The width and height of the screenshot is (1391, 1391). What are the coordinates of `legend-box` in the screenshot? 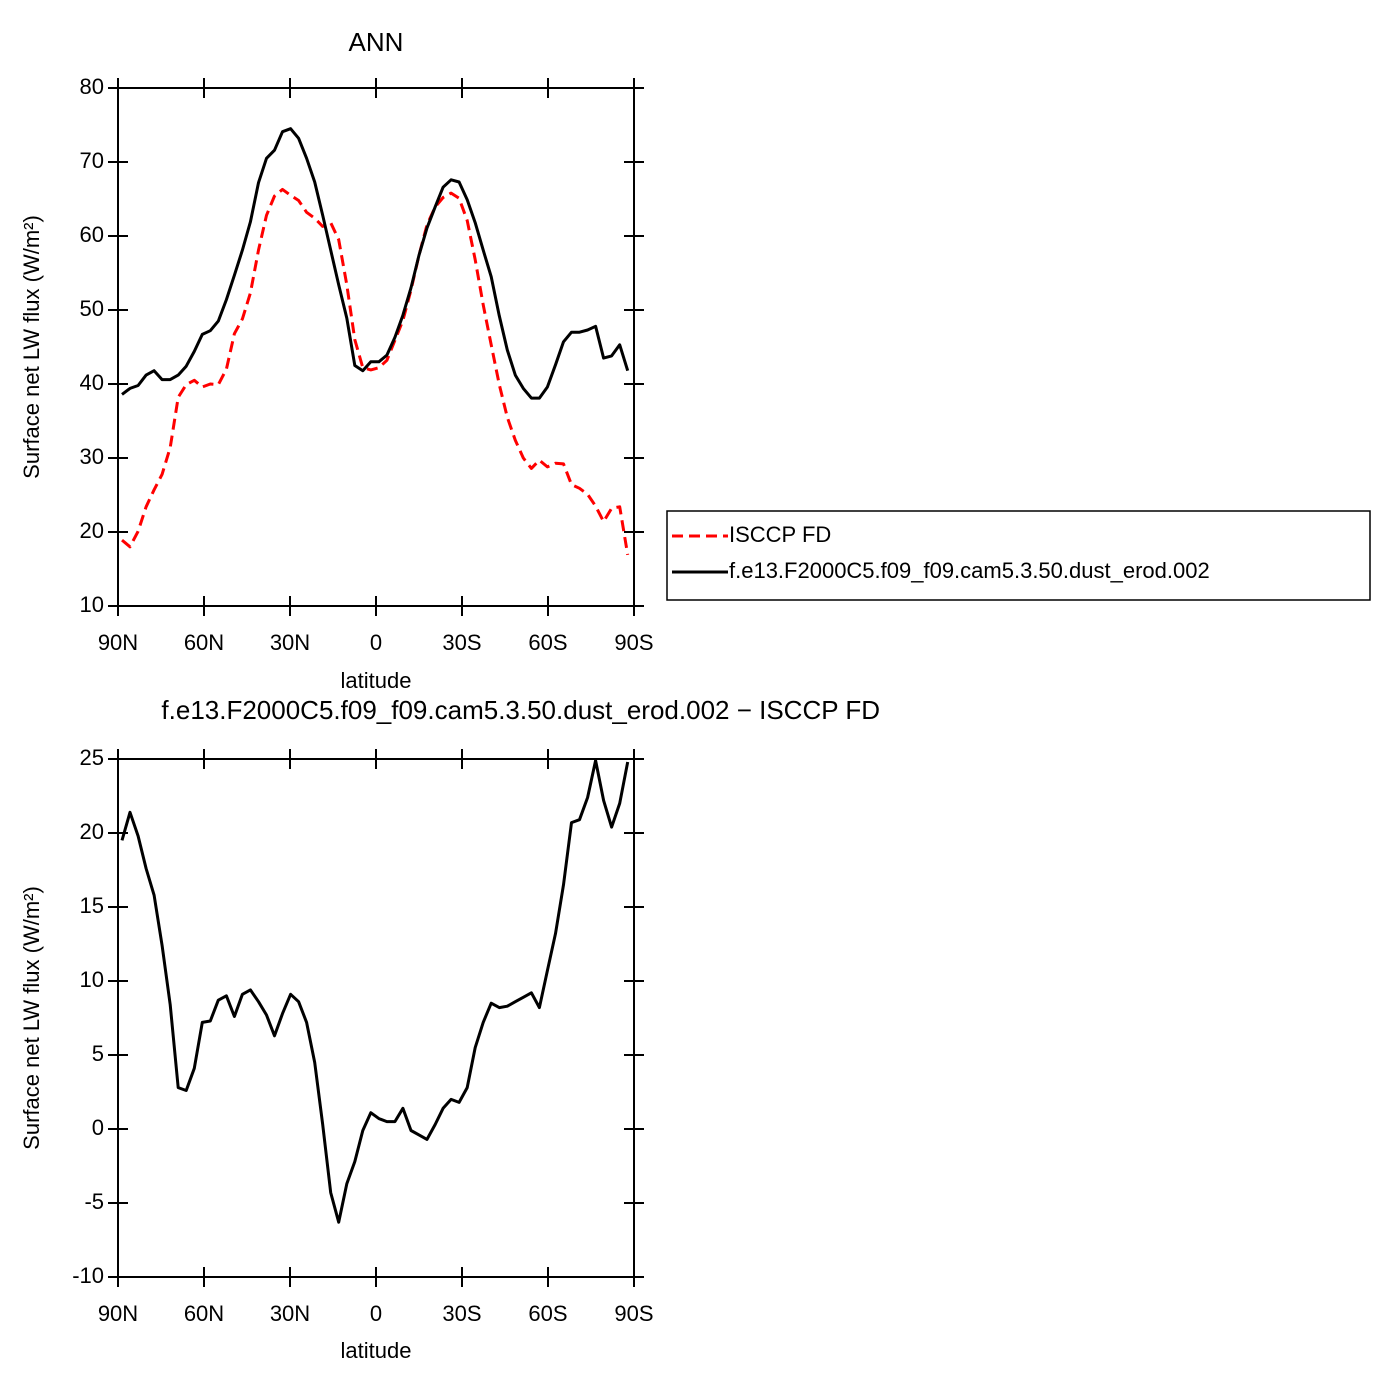 It's located at (1018, 555).